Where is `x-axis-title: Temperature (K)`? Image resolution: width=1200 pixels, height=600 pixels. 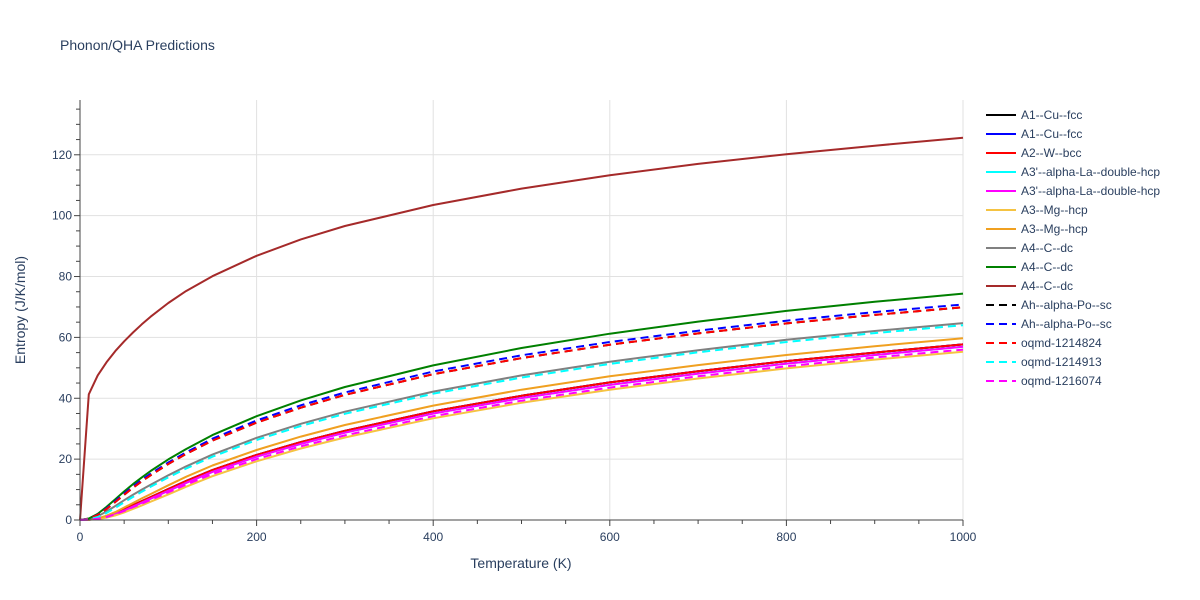 x-axis-title: Temperature (K) is located at coordinates (520, 563).